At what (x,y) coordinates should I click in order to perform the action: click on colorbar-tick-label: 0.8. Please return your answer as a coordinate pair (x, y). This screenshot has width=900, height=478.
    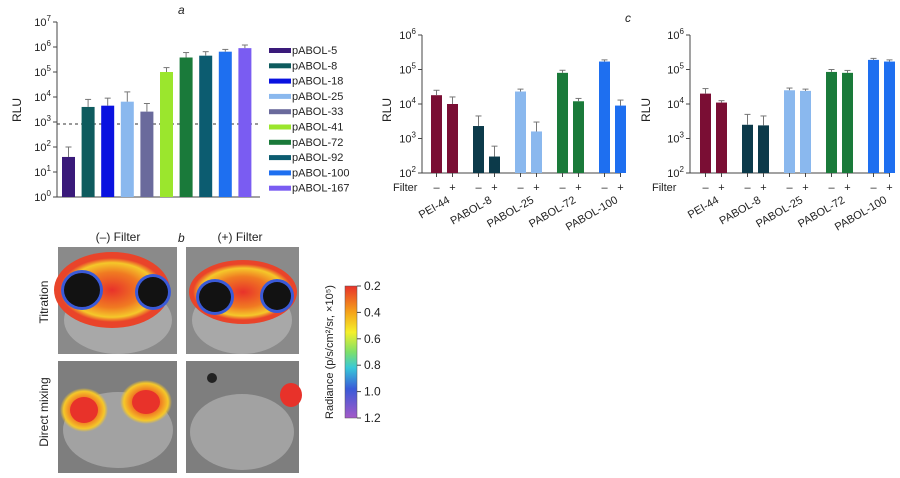
    Looking at the image, I should click on (372, 365).